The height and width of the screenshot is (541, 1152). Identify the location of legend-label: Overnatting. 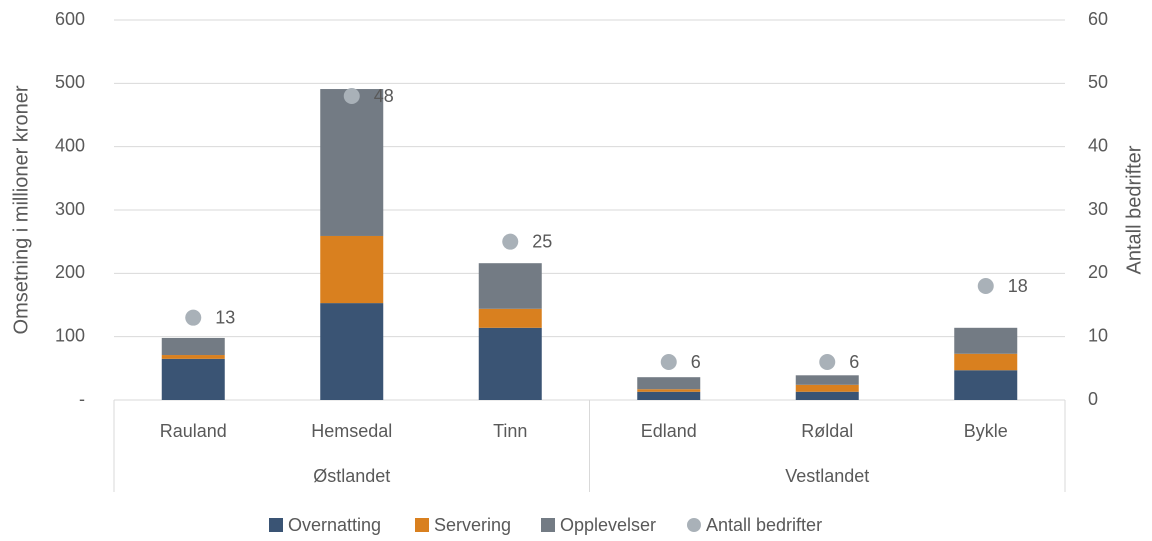
(334, 525).